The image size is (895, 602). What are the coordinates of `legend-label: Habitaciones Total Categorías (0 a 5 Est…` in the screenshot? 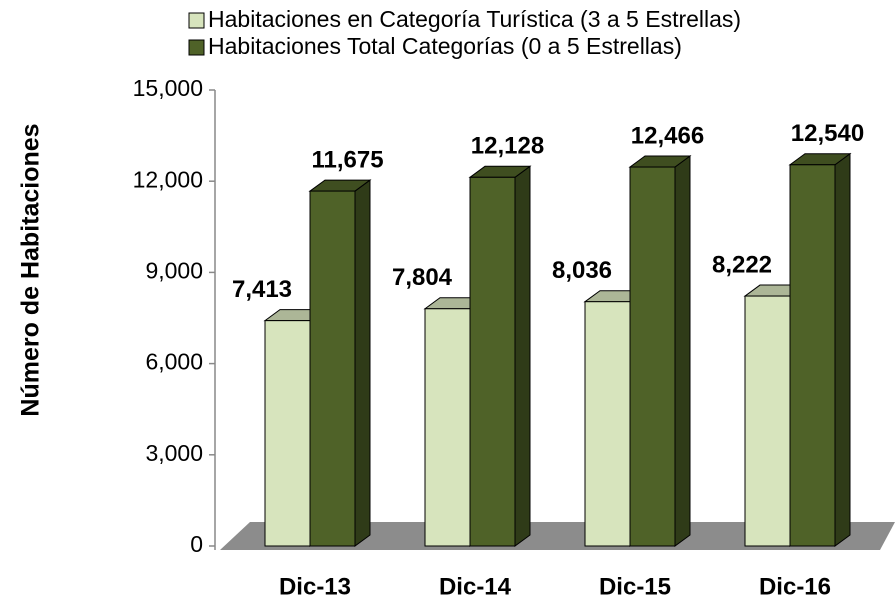 It's located at (445, 46).